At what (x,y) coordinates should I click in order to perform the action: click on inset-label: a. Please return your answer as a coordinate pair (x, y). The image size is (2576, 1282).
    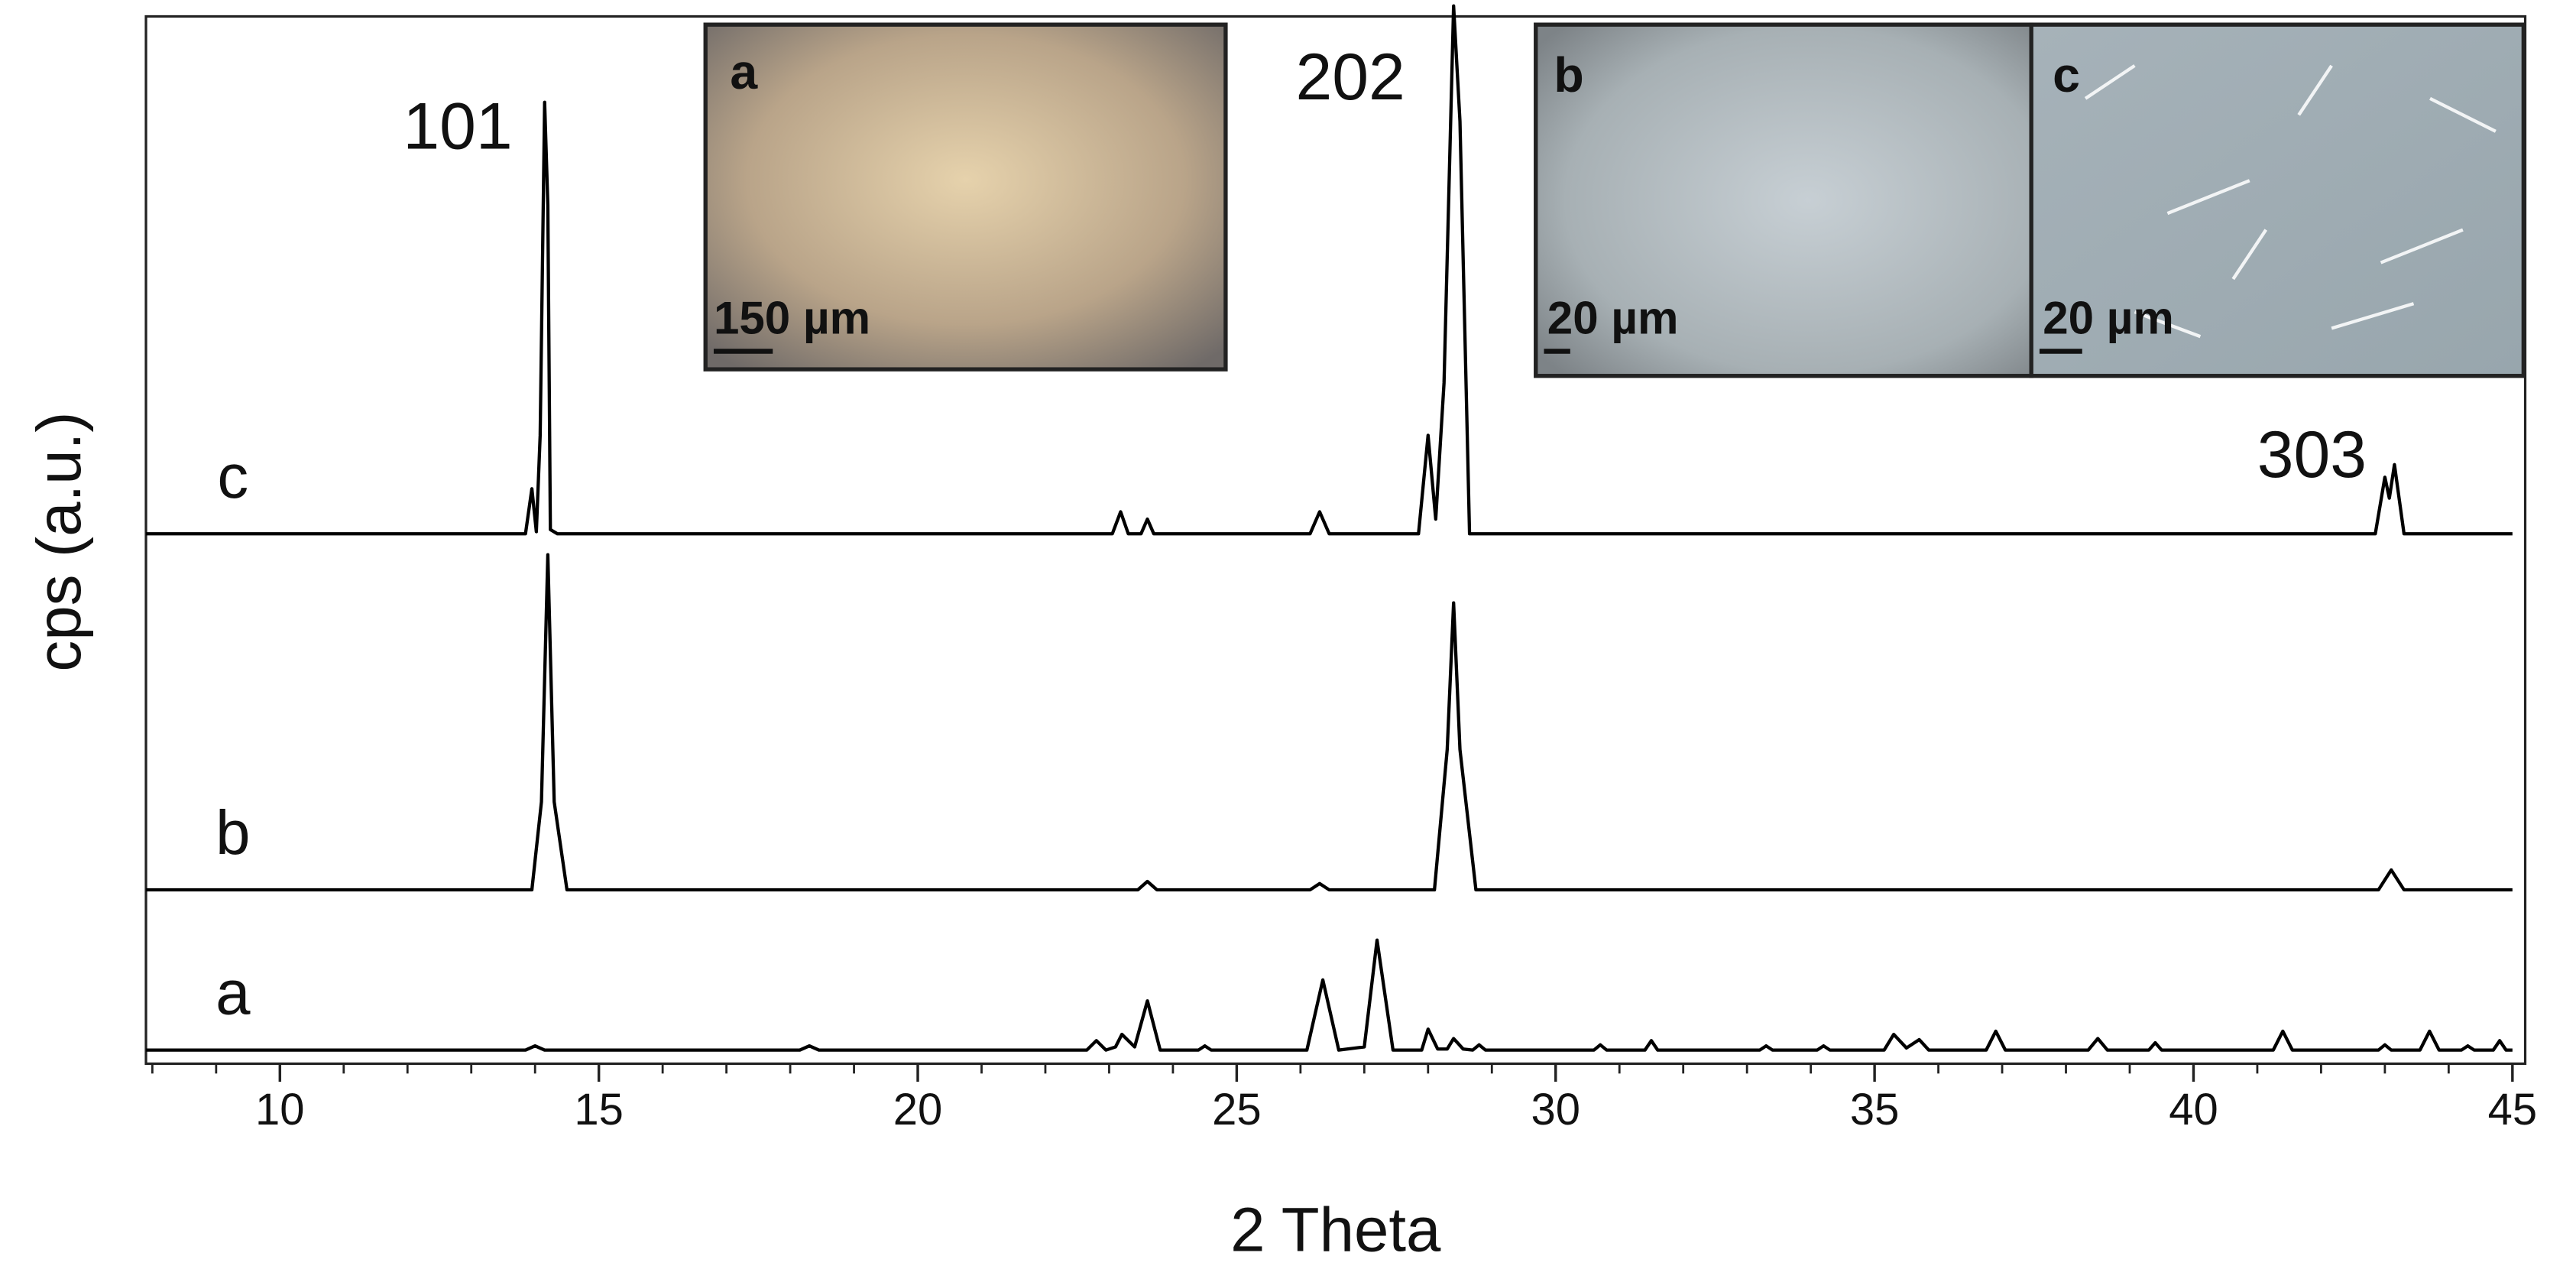
    Looking at the image, I should click on (744, 71).